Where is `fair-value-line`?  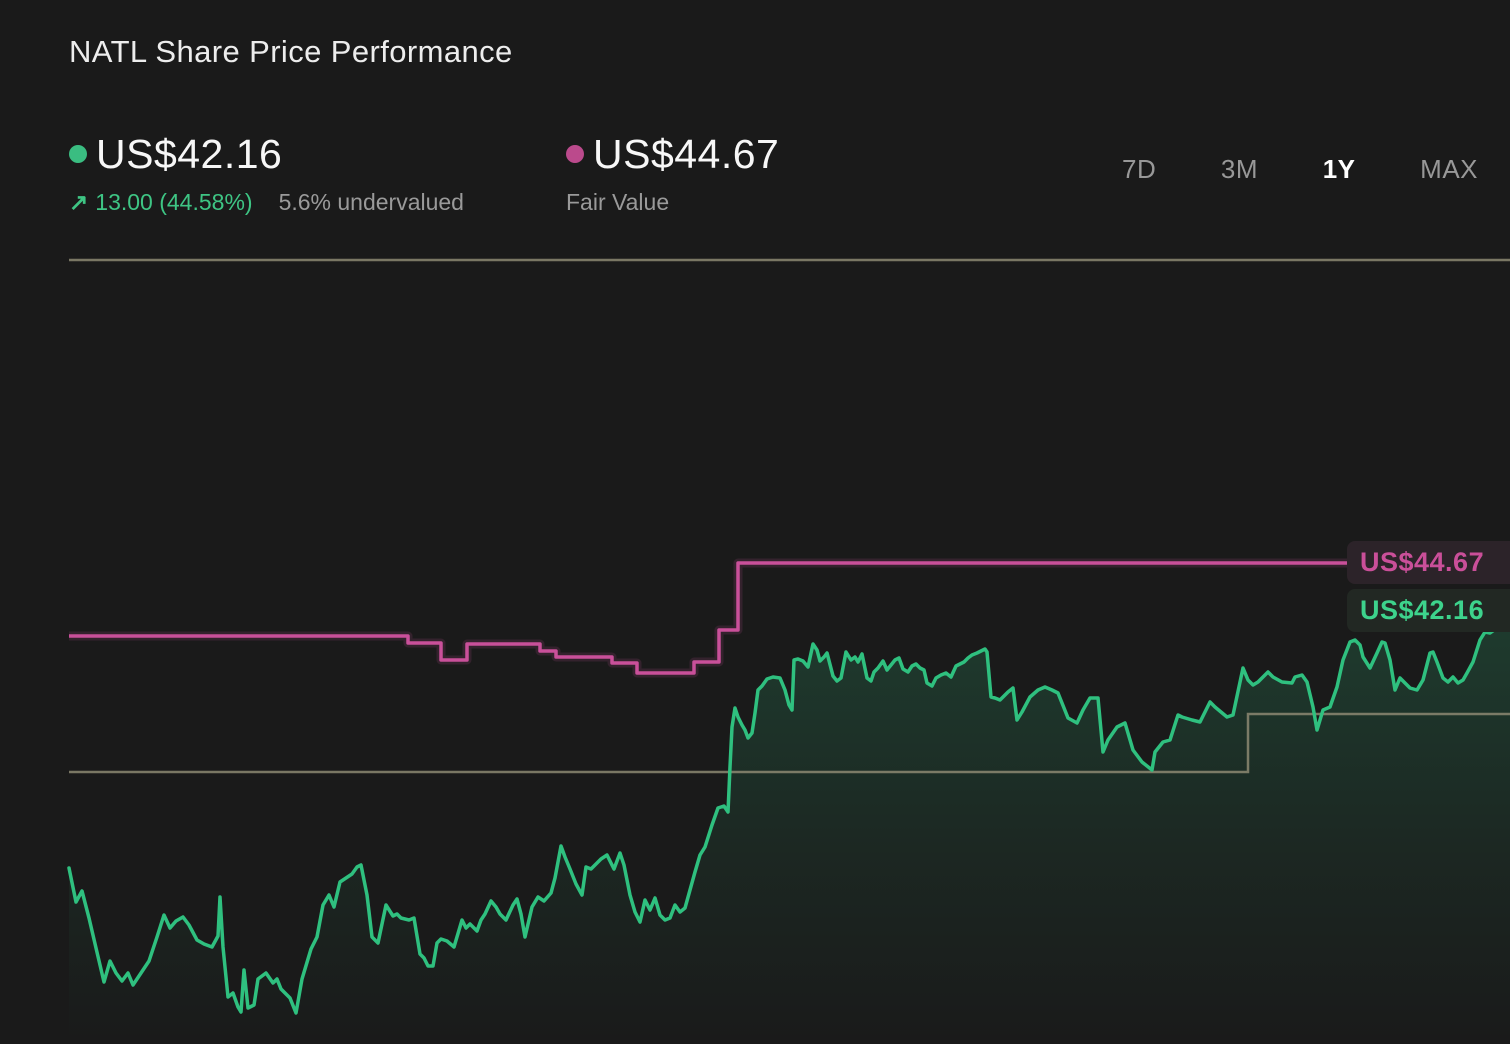 fair-value-line is located at coordinates (710, 618).